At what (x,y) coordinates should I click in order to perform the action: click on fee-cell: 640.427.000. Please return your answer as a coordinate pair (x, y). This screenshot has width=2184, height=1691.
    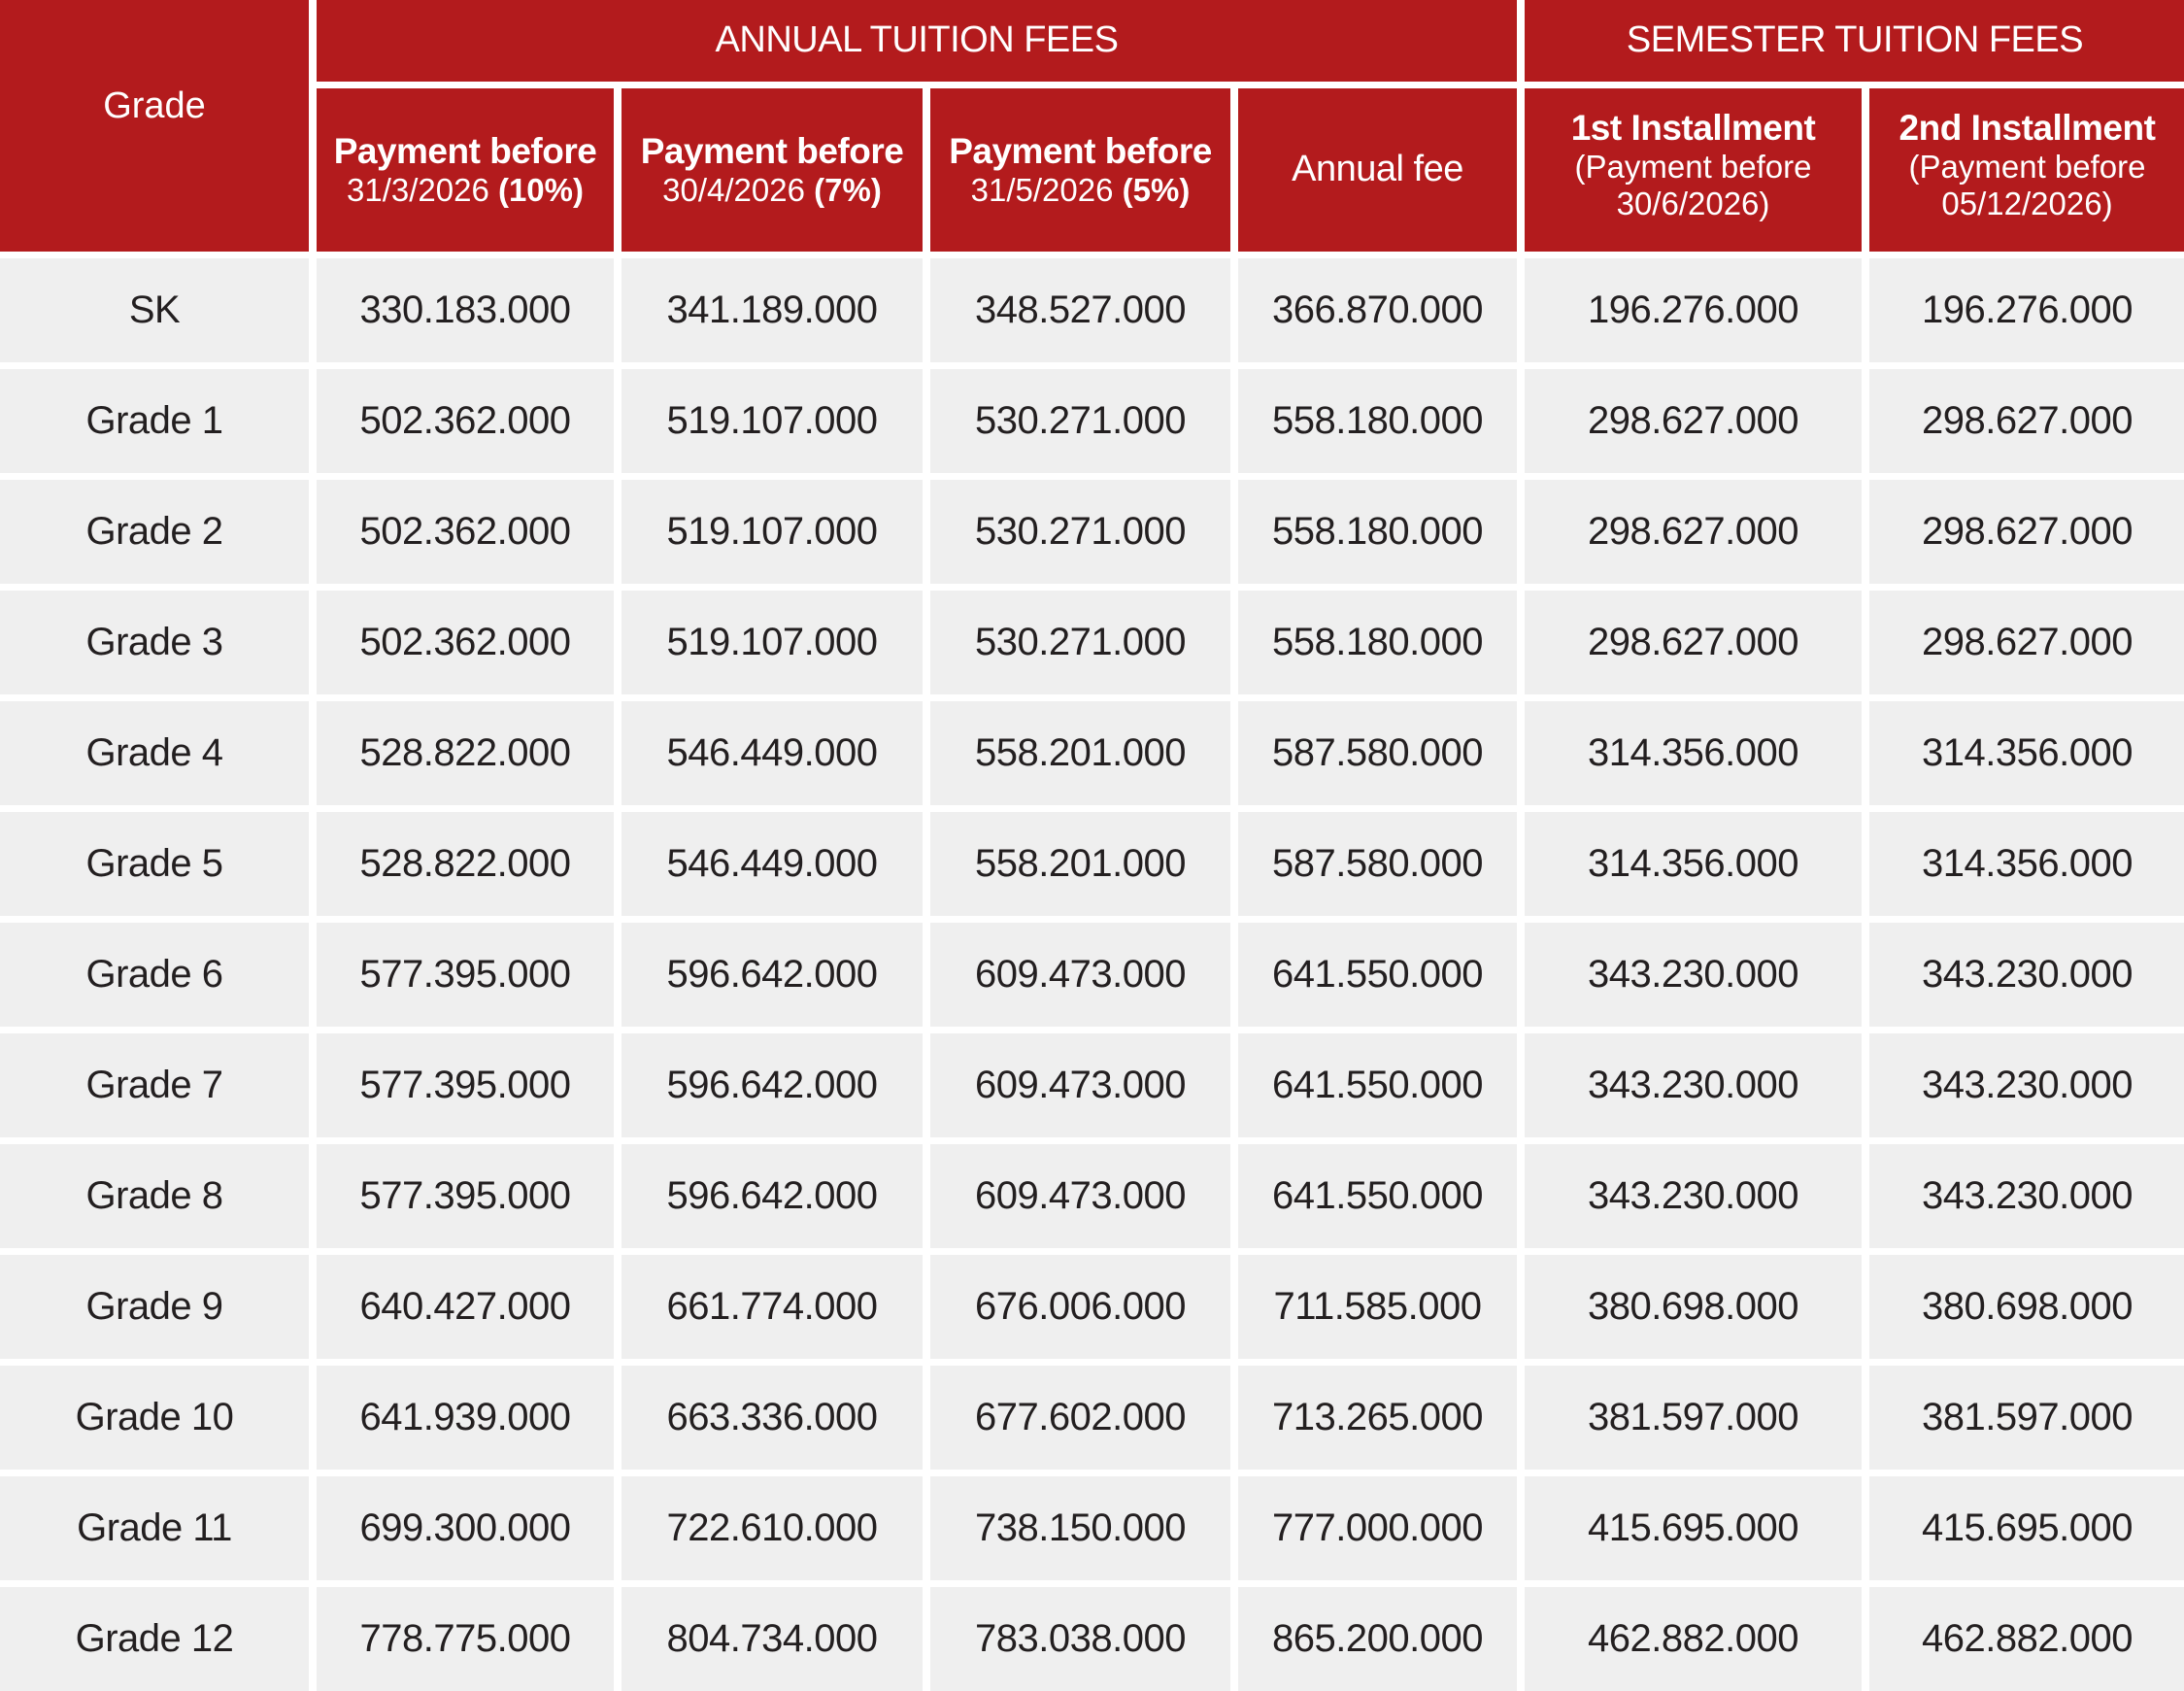
    Looking at the image, I should click on (465, 1307).